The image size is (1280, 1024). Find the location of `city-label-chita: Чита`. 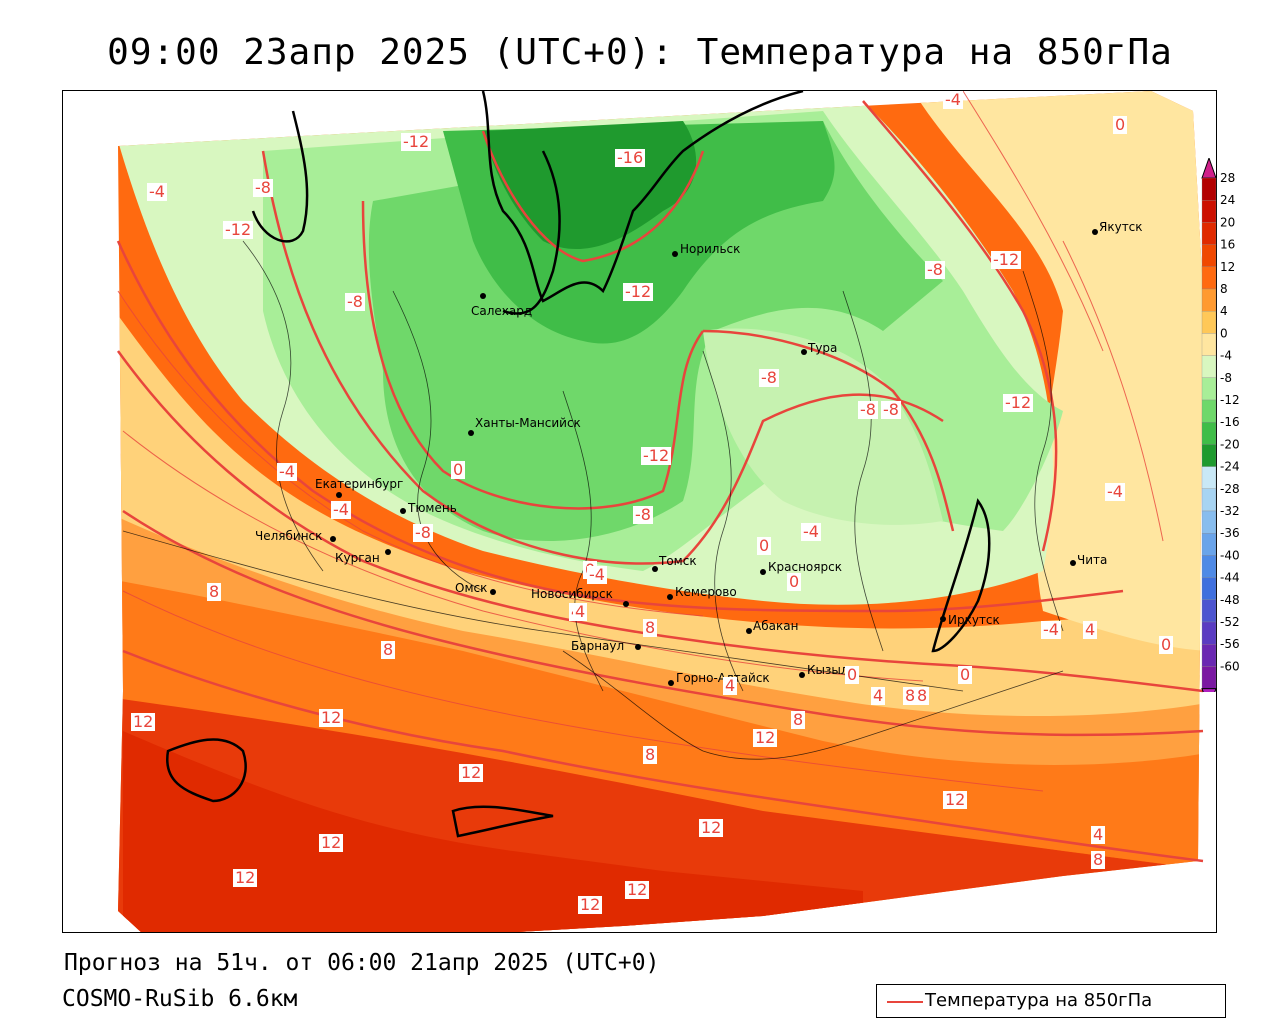

city-label-chita: Чита is located at coordinates (1092, 560).